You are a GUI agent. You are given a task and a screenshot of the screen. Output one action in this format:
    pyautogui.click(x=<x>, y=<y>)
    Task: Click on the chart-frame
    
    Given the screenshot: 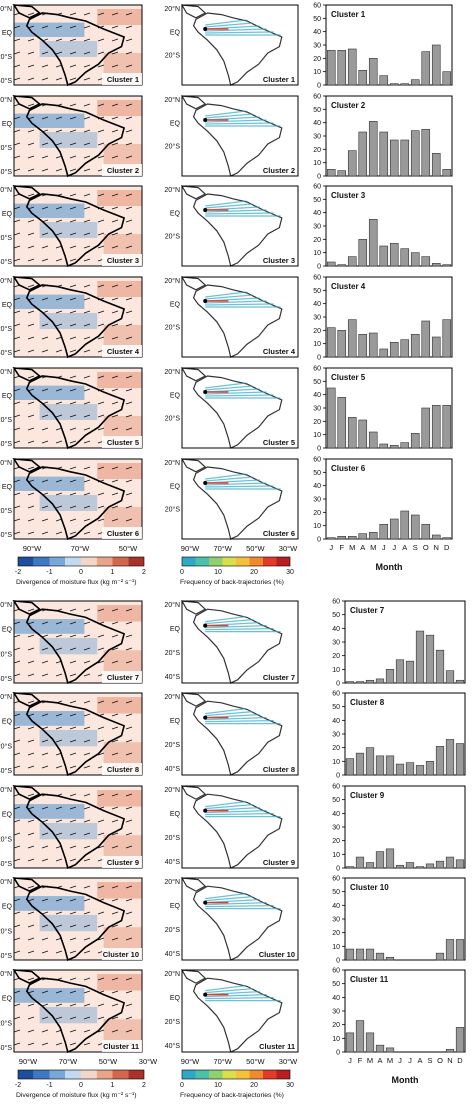 What is the action you would take?
    pyautogui.click(x=405, y=1011)
    